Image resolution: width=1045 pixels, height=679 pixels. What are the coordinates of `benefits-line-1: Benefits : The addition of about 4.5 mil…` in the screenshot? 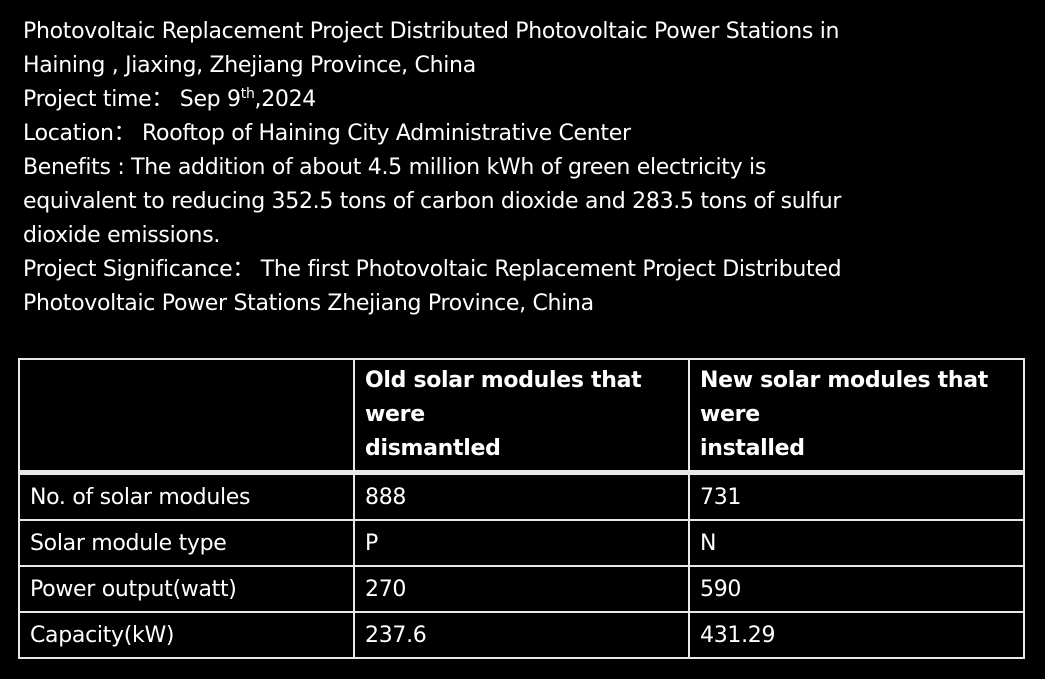 It's located at (394, 167).